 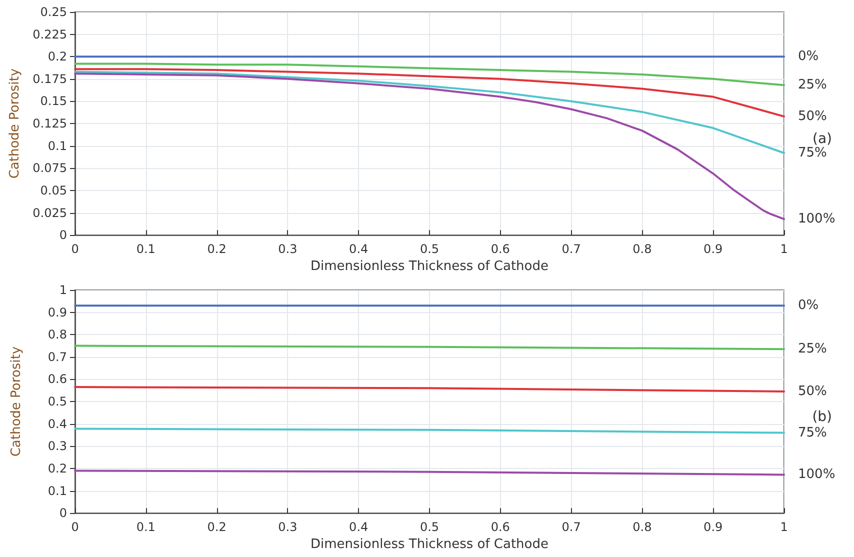 What do you see at coordinates (63, 290) in the screenshot?
I see `y-tick-label: 1` at bounding box center [63, 290].